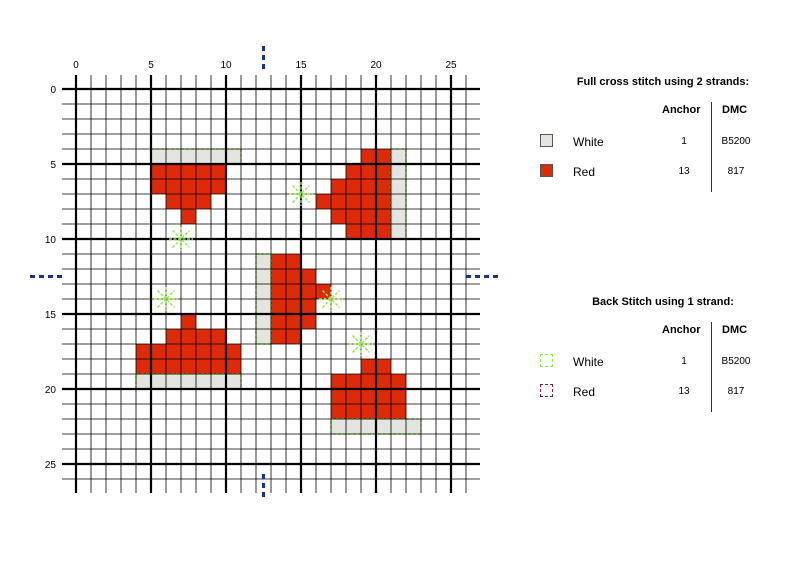 The width and height of the screenshot is (806, 570). I want to click on x-axis-label: 5, so click(151, 65).